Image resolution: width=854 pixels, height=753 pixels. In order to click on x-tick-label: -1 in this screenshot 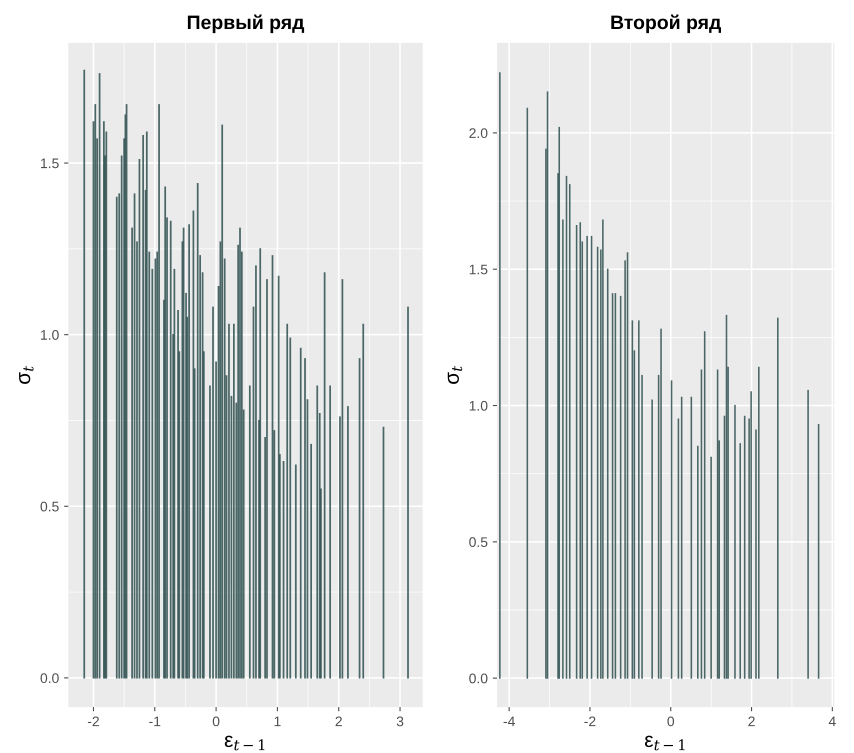, I will do `click(154, 721)`.